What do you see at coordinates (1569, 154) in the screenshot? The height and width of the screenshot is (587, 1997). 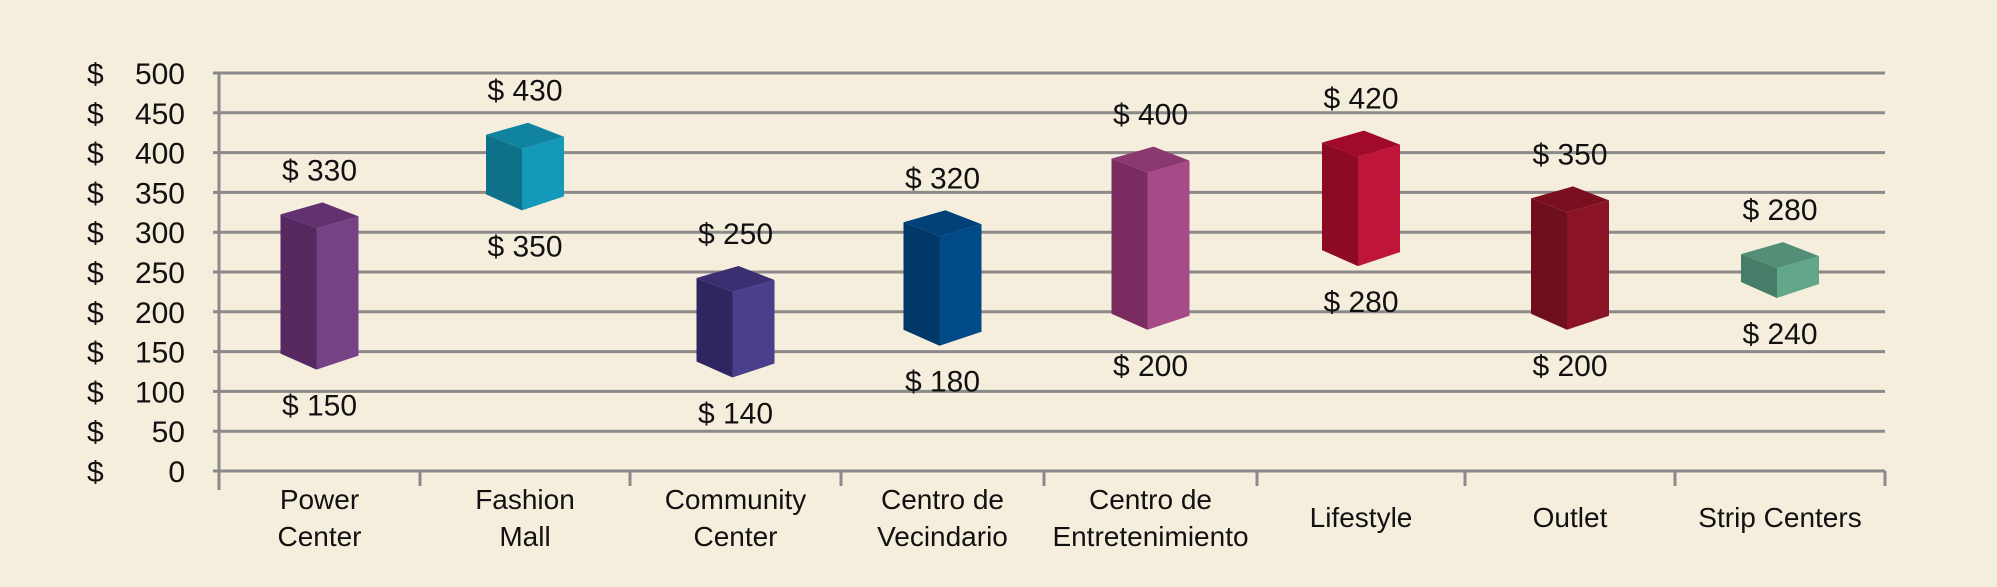 I see `data-label-high: $ 350` at bounding box center [1569, 154].